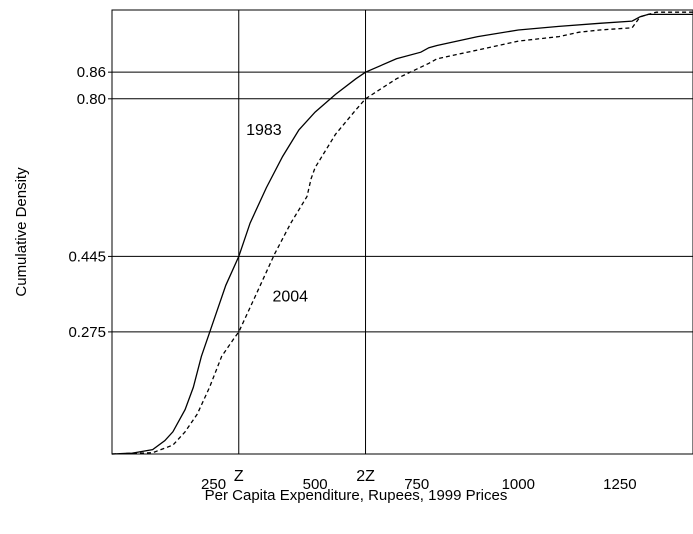 The image size is (693, 534). Describe the element at coordinates (277, 214) in the screenshot. I see `annotation-labels: 1983 2004` at that location.